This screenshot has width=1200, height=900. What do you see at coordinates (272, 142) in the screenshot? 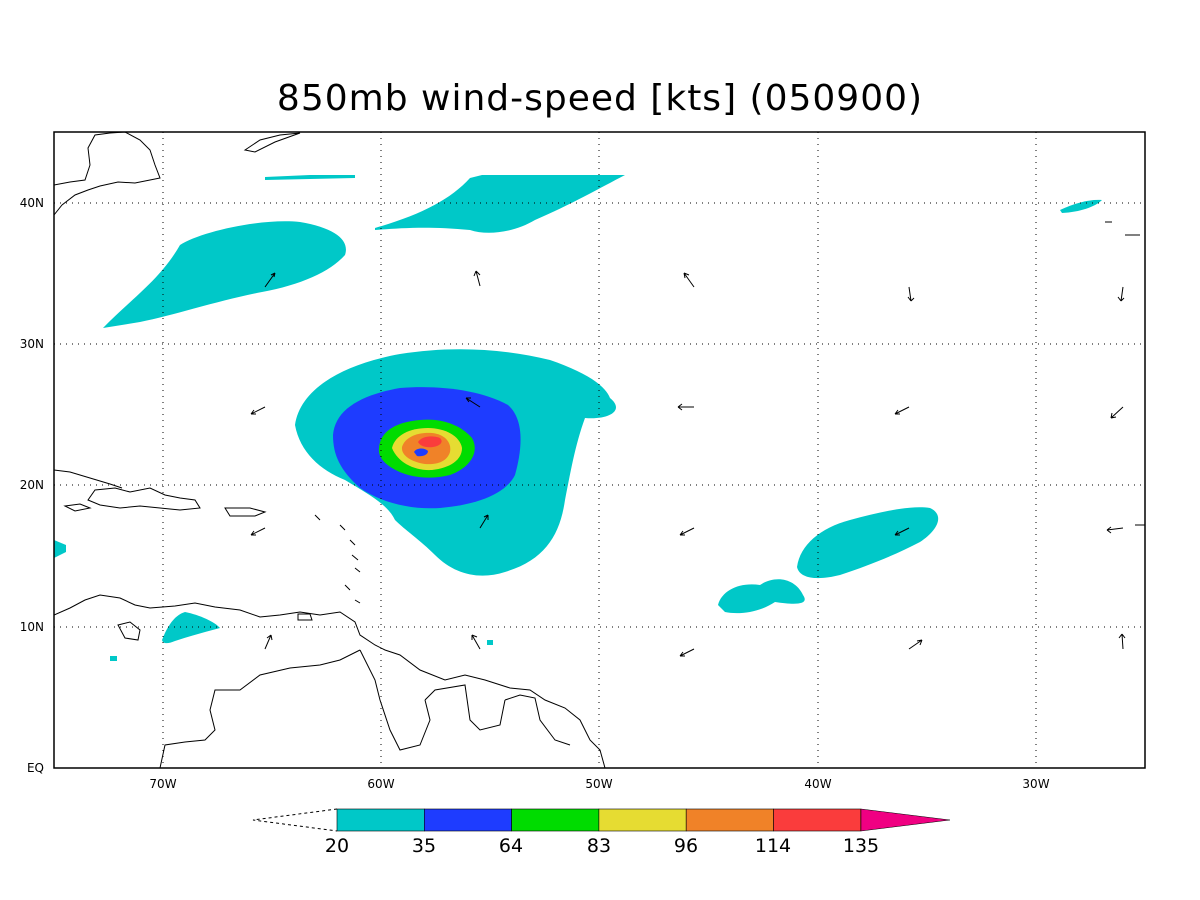
I see `coastline-nova-scotia` at bounding box center [272, 142].